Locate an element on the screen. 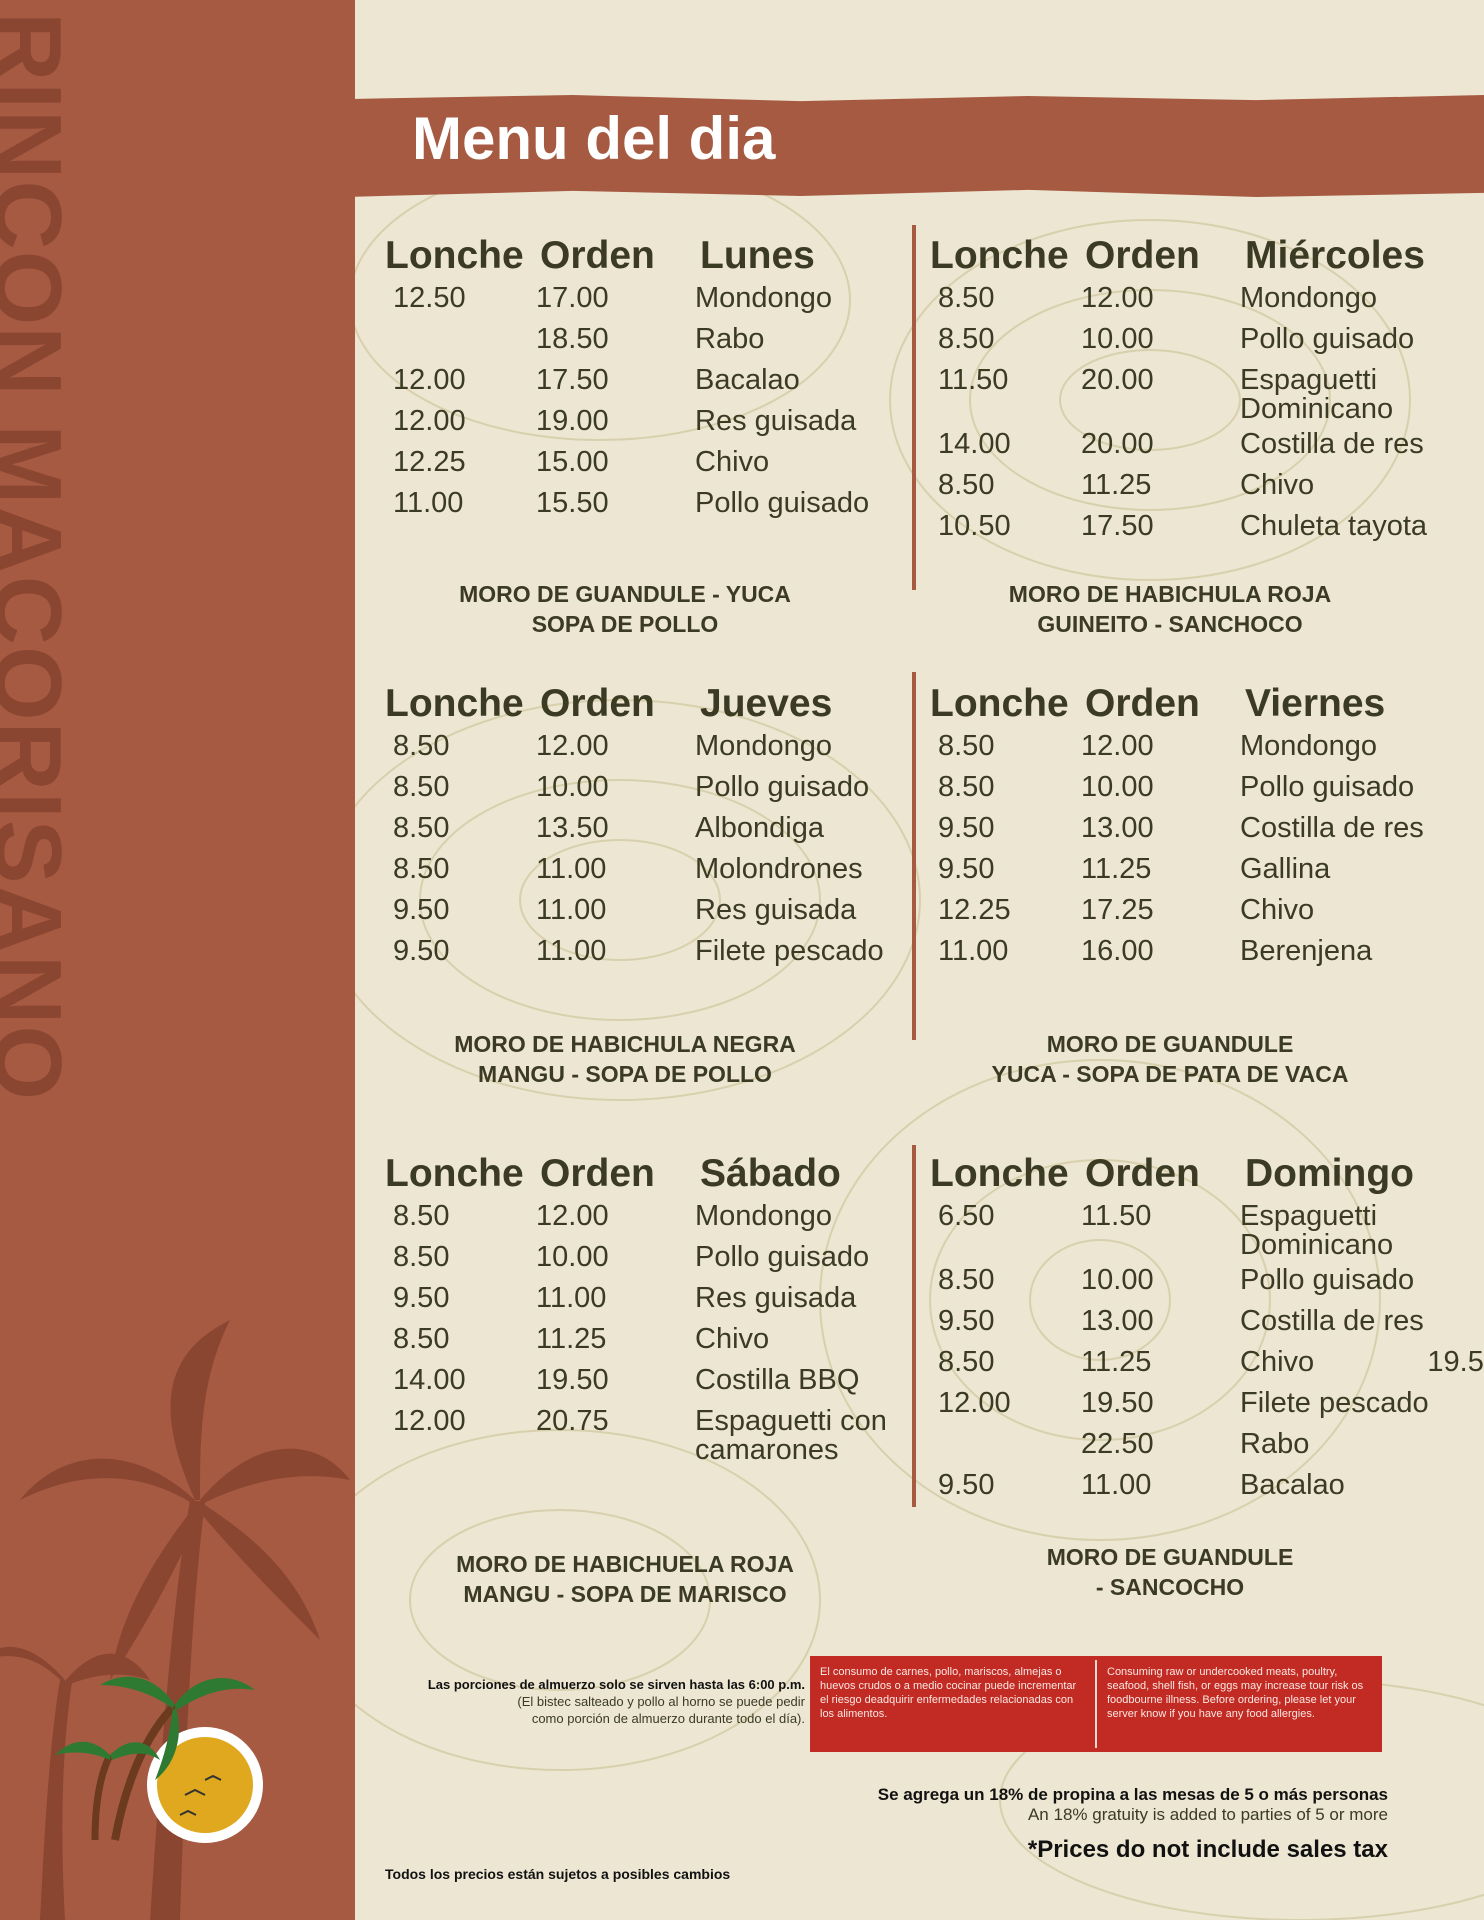 Image resolution: width=1484 pixels, height=1920 pixels. dish-name: Rabo is located at coordinates (730, 339).